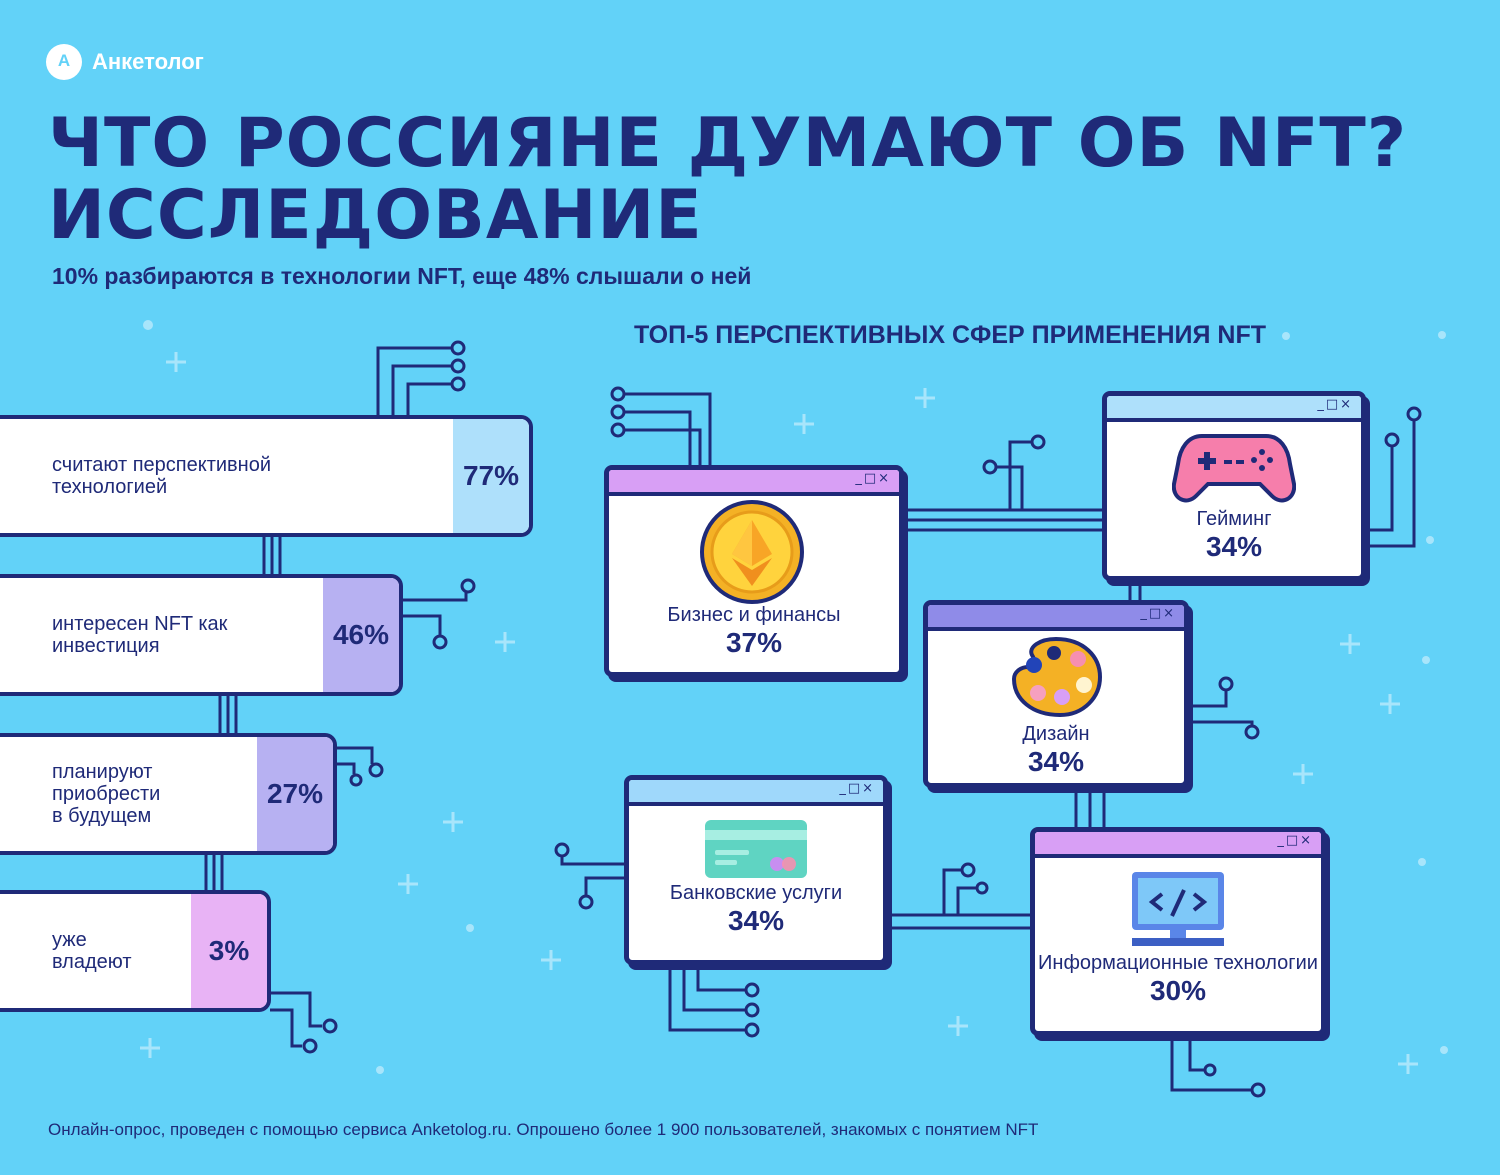  I want to click on brand-name: Анкетолог, so click(148, 61).